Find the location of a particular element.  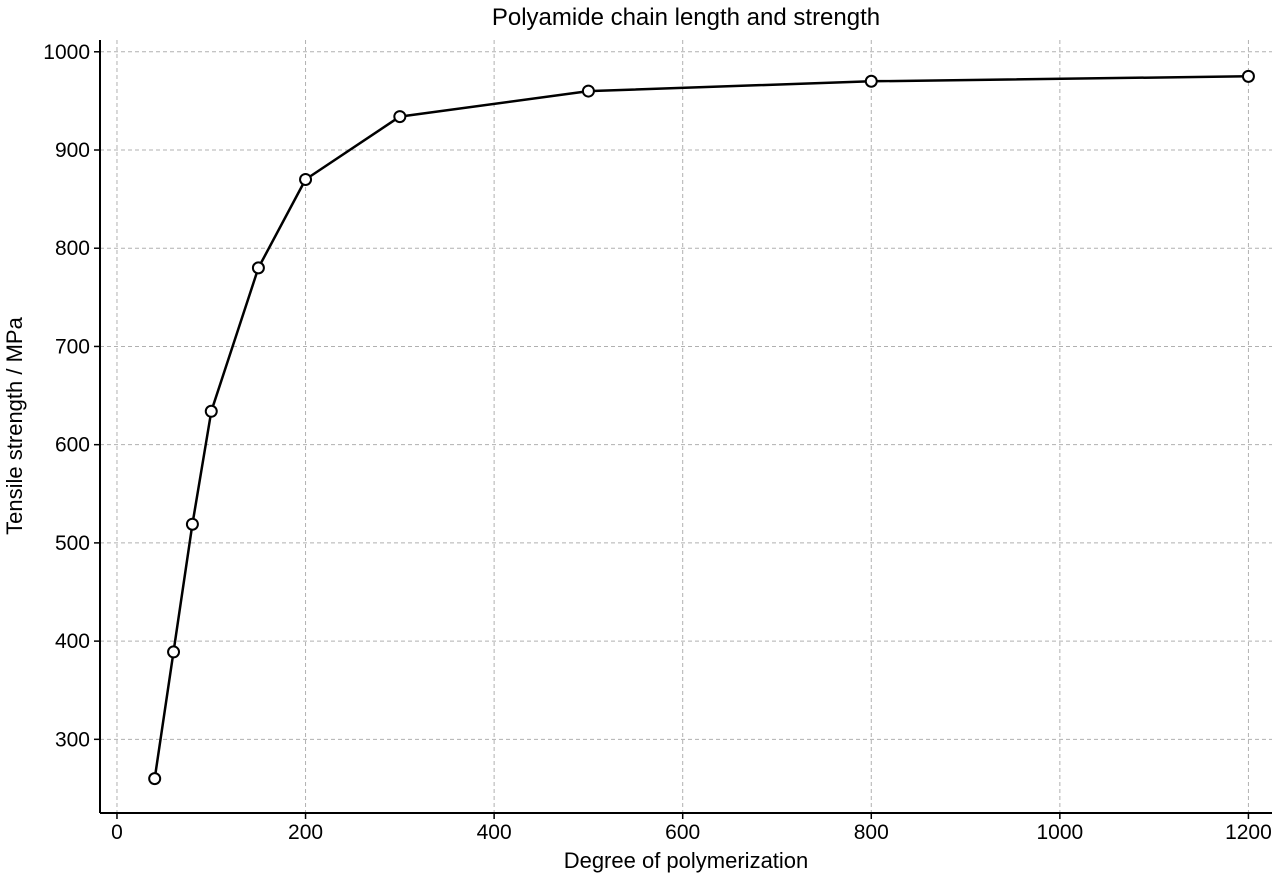

x-tick-label: 400 is located at coordinates (494, 832).